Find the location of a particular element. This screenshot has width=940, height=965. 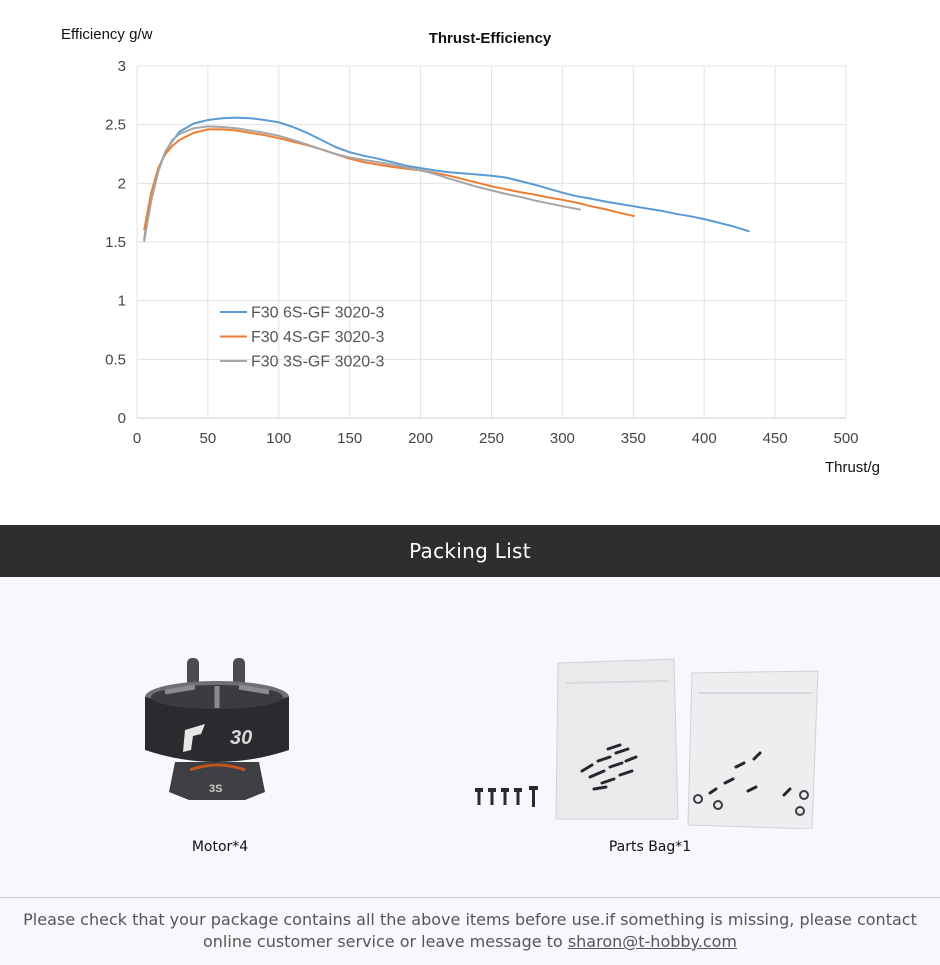

x-tick-label: 350 is located at coordinates (633, 438).